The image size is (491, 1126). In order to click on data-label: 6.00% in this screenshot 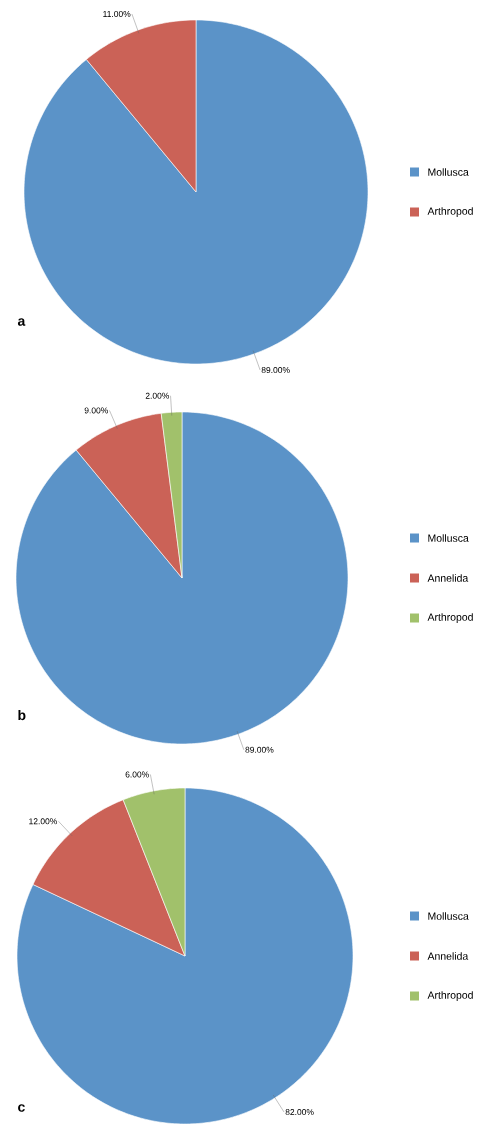, I will do `click(137, 774)`.